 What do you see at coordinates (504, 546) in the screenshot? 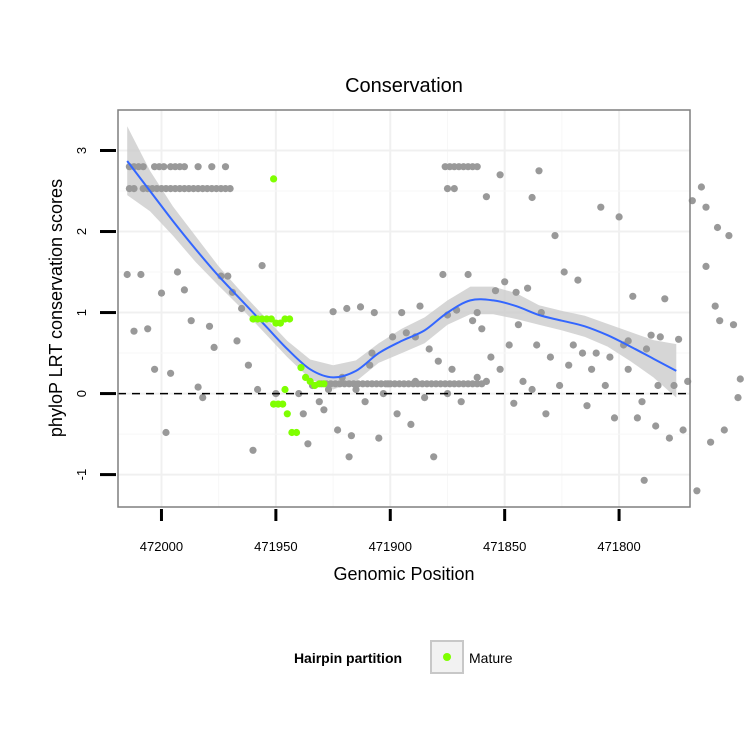
I see `x-tick-label: 471850` at bounding box center [504, 546].